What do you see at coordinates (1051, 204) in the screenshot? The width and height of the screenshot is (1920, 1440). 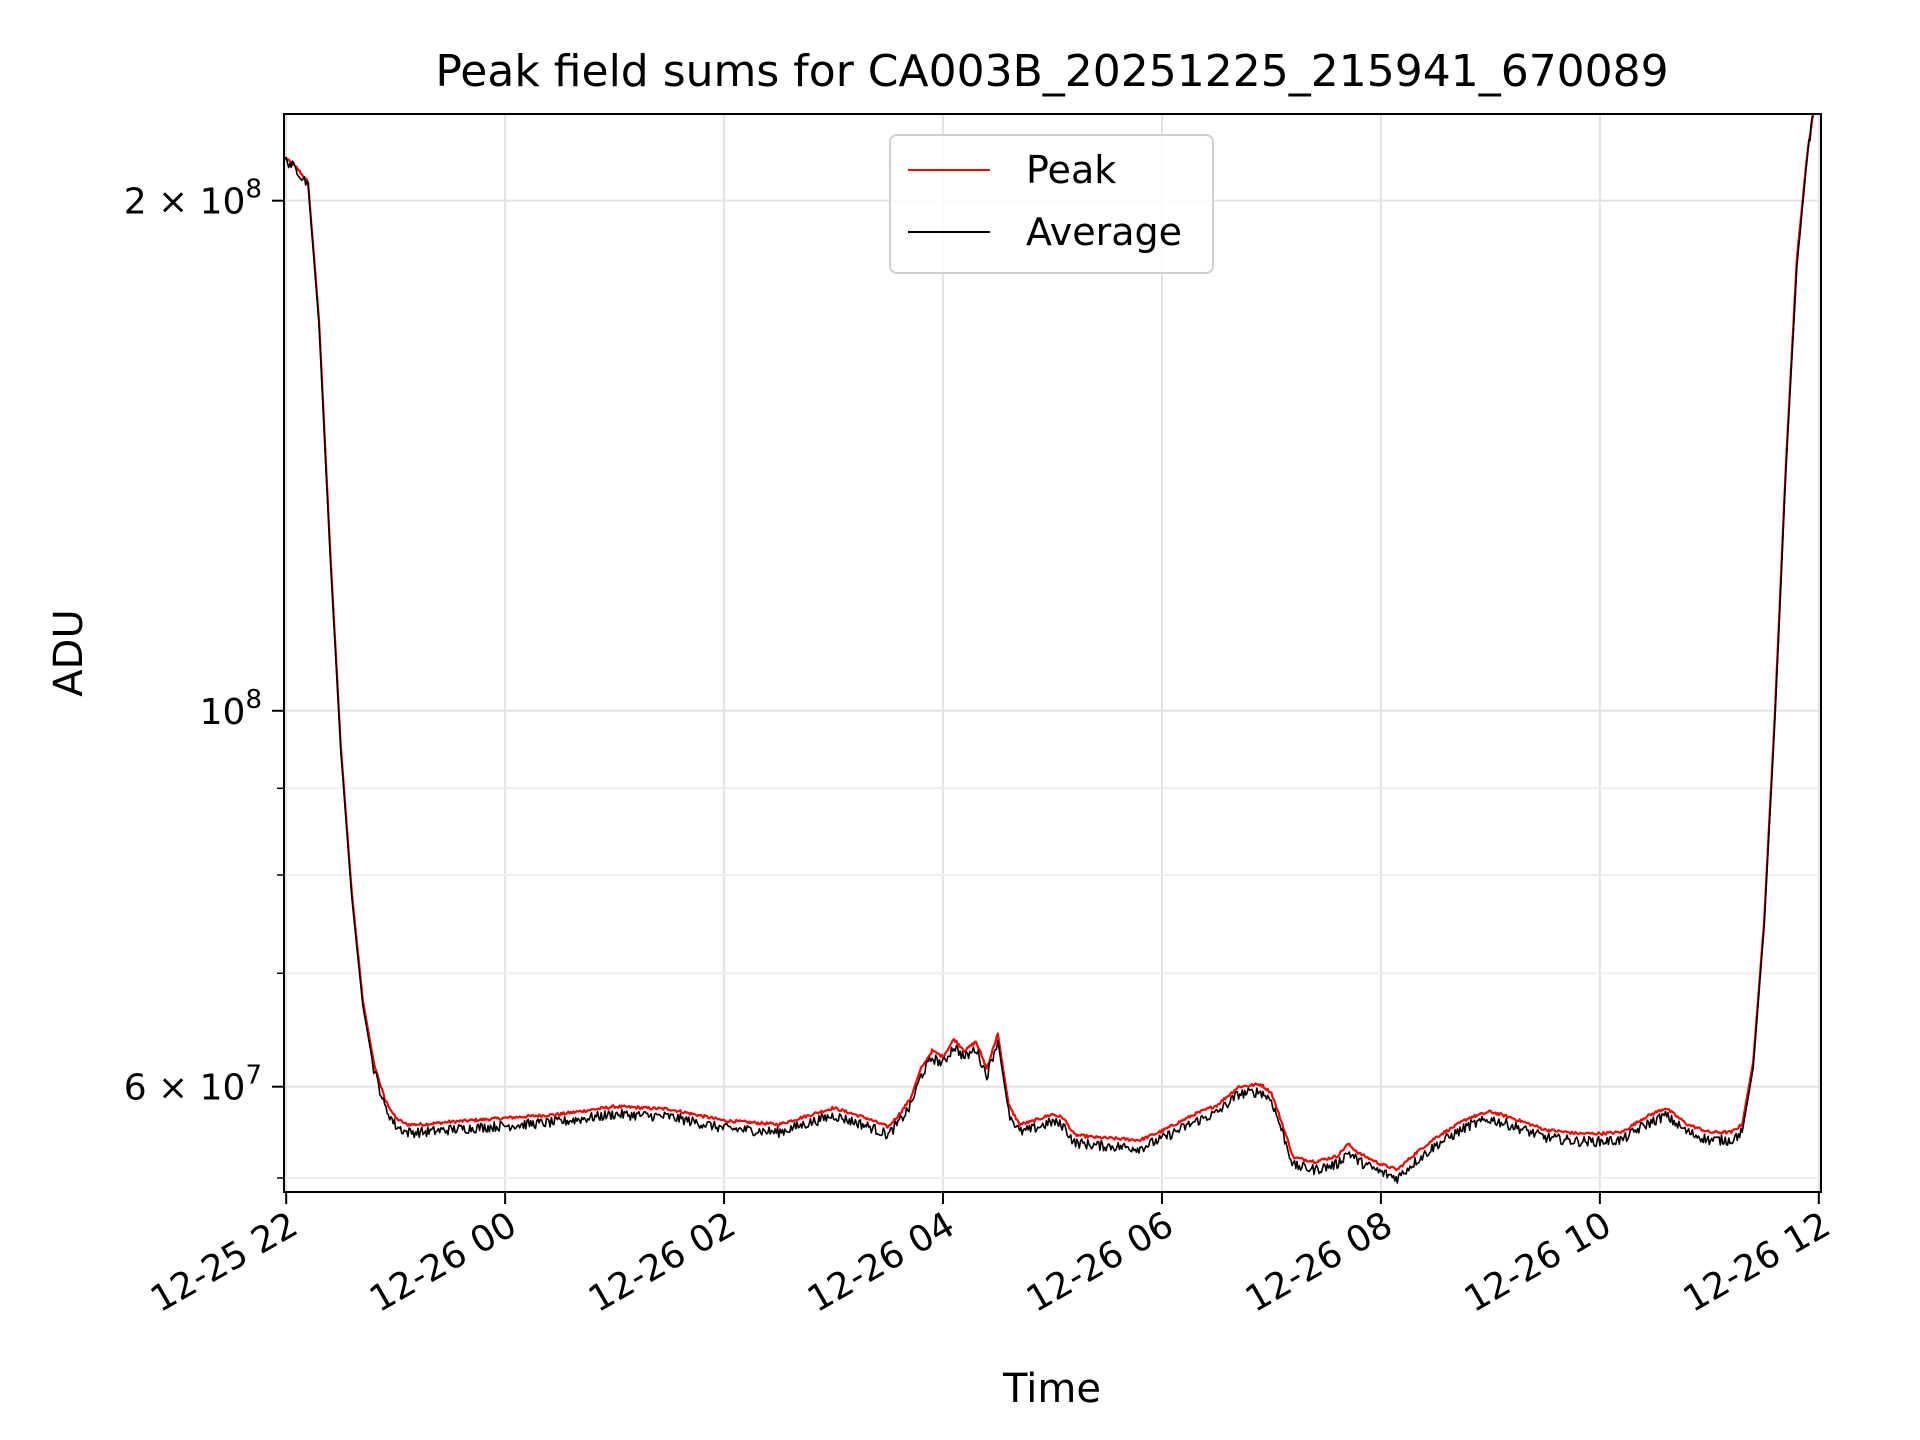 I see `legend: Peak Average` at bounding box center [1051, 204].